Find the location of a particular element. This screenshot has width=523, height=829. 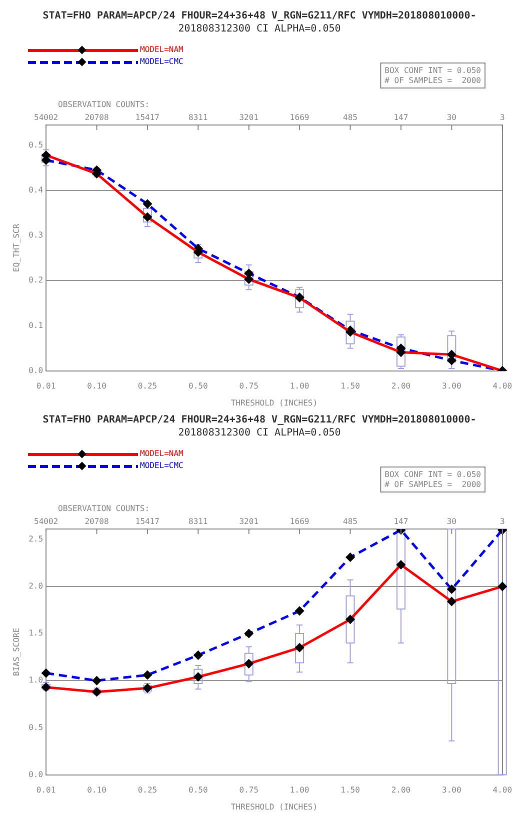

y-tick-label: 1.0 is located at coordinates (36, 680).